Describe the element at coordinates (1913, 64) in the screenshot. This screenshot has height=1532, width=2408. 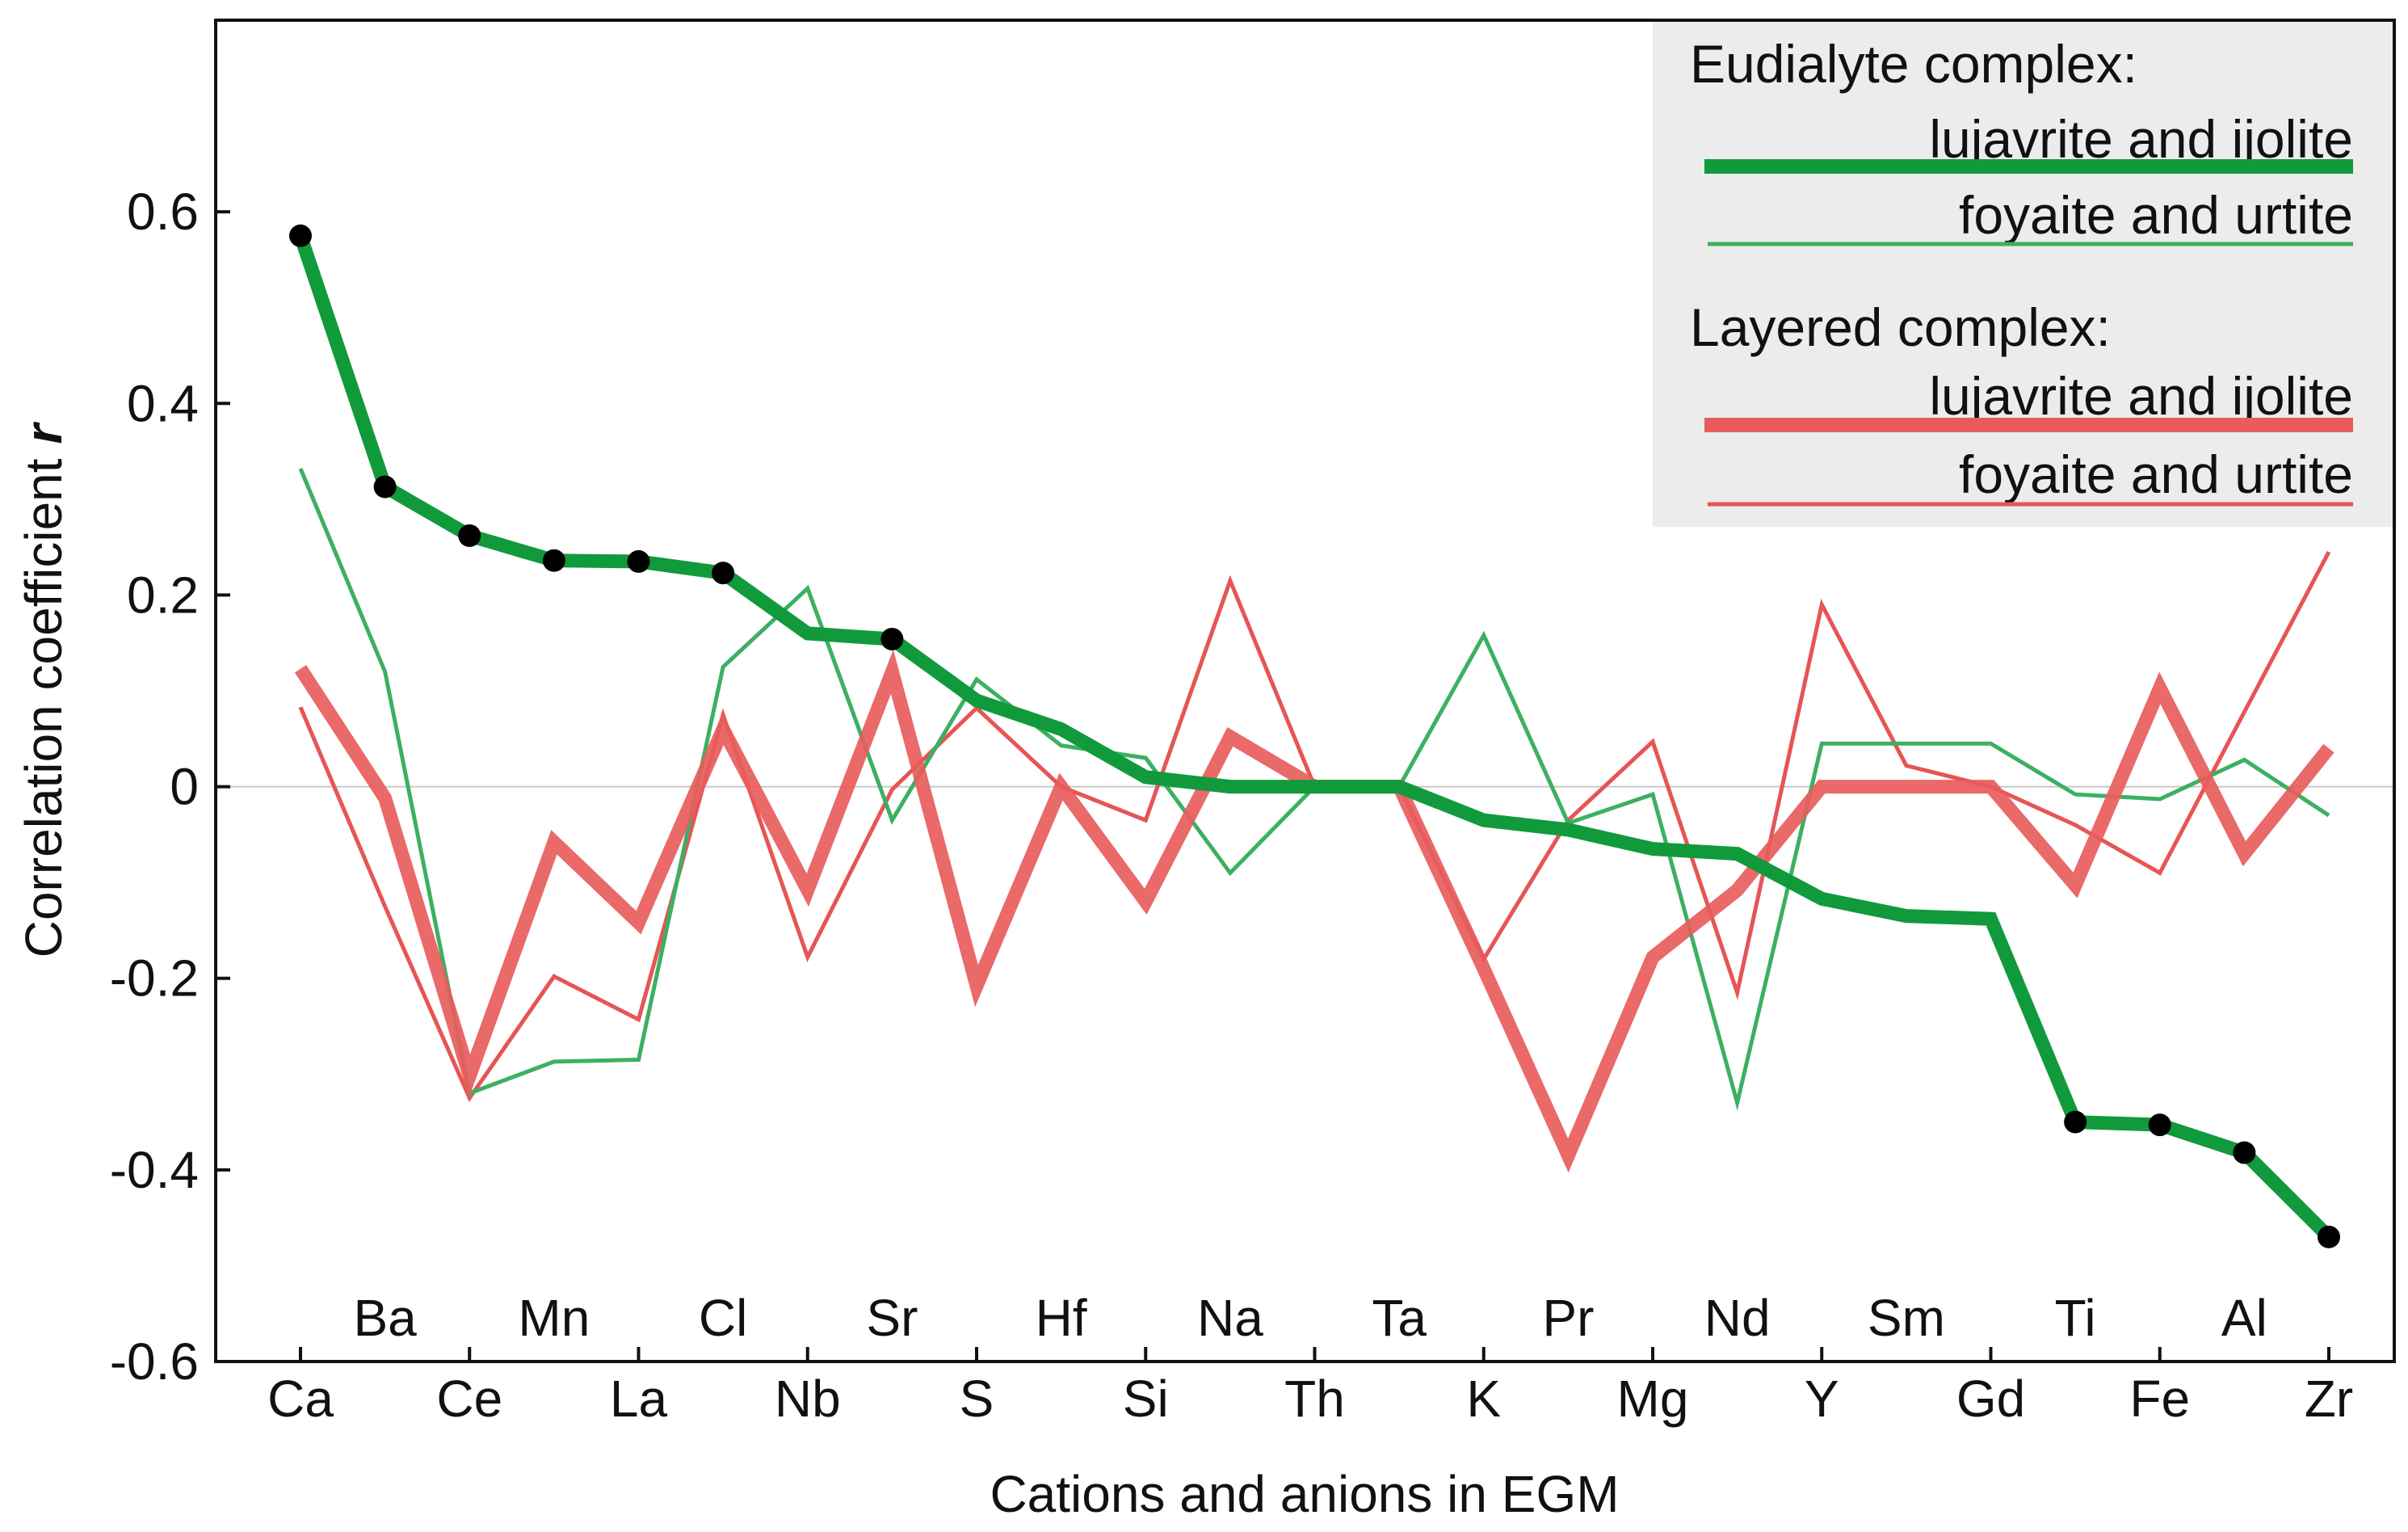
I see `legend-group-title-eudialyte: Eudialyte complex:` at that location.